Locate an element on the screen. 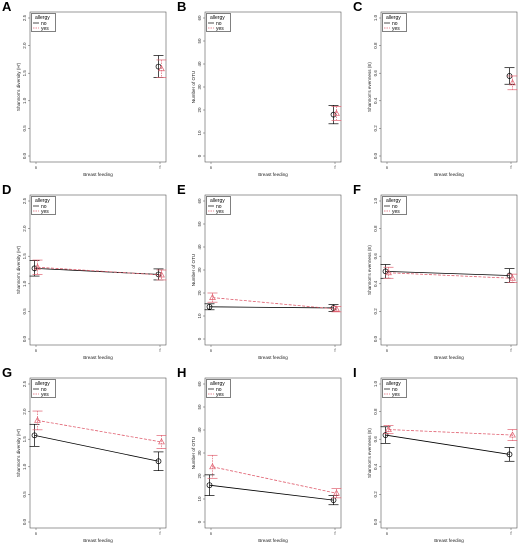 The image size is (526, 550). series-line-yes is located at coordinates (274, 303).